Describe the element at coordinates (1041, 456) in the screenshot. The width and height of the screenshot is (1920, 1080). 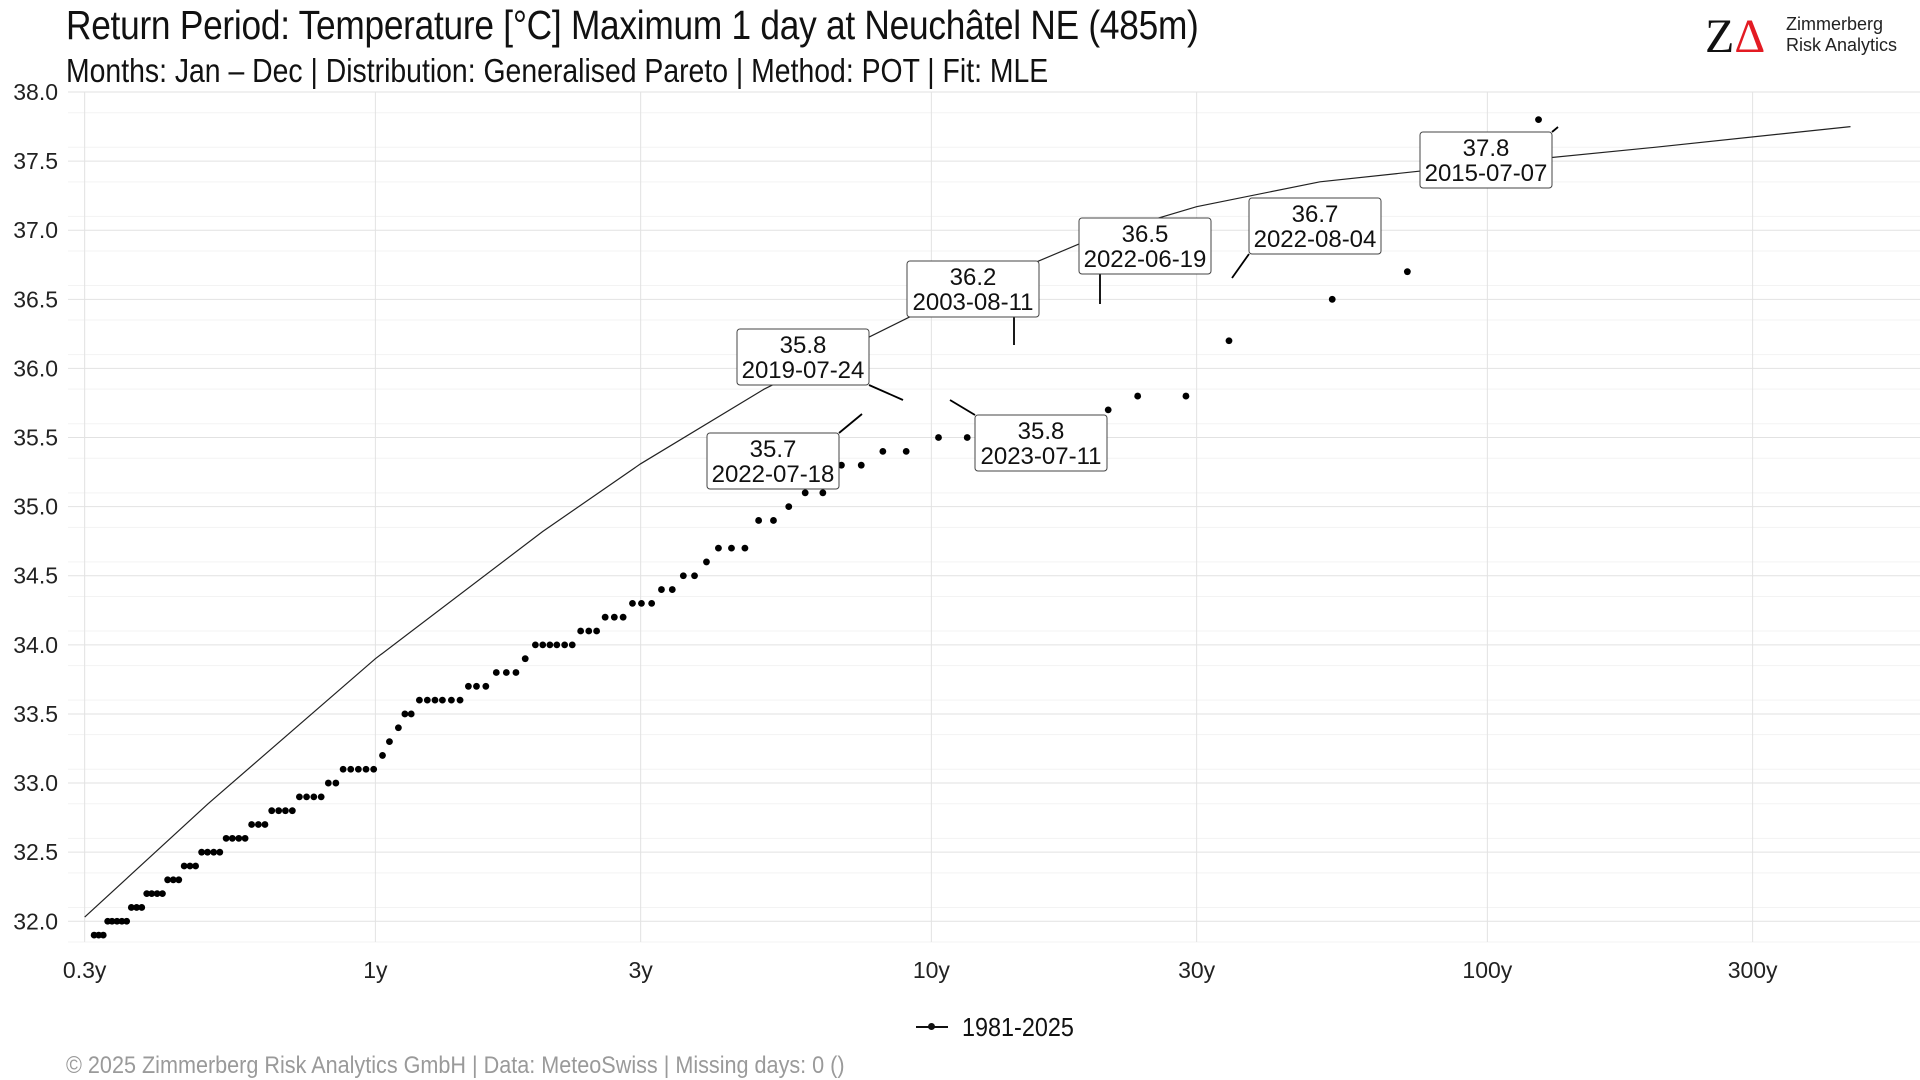
I see `annotation-date: 2023-07-11` at that location.